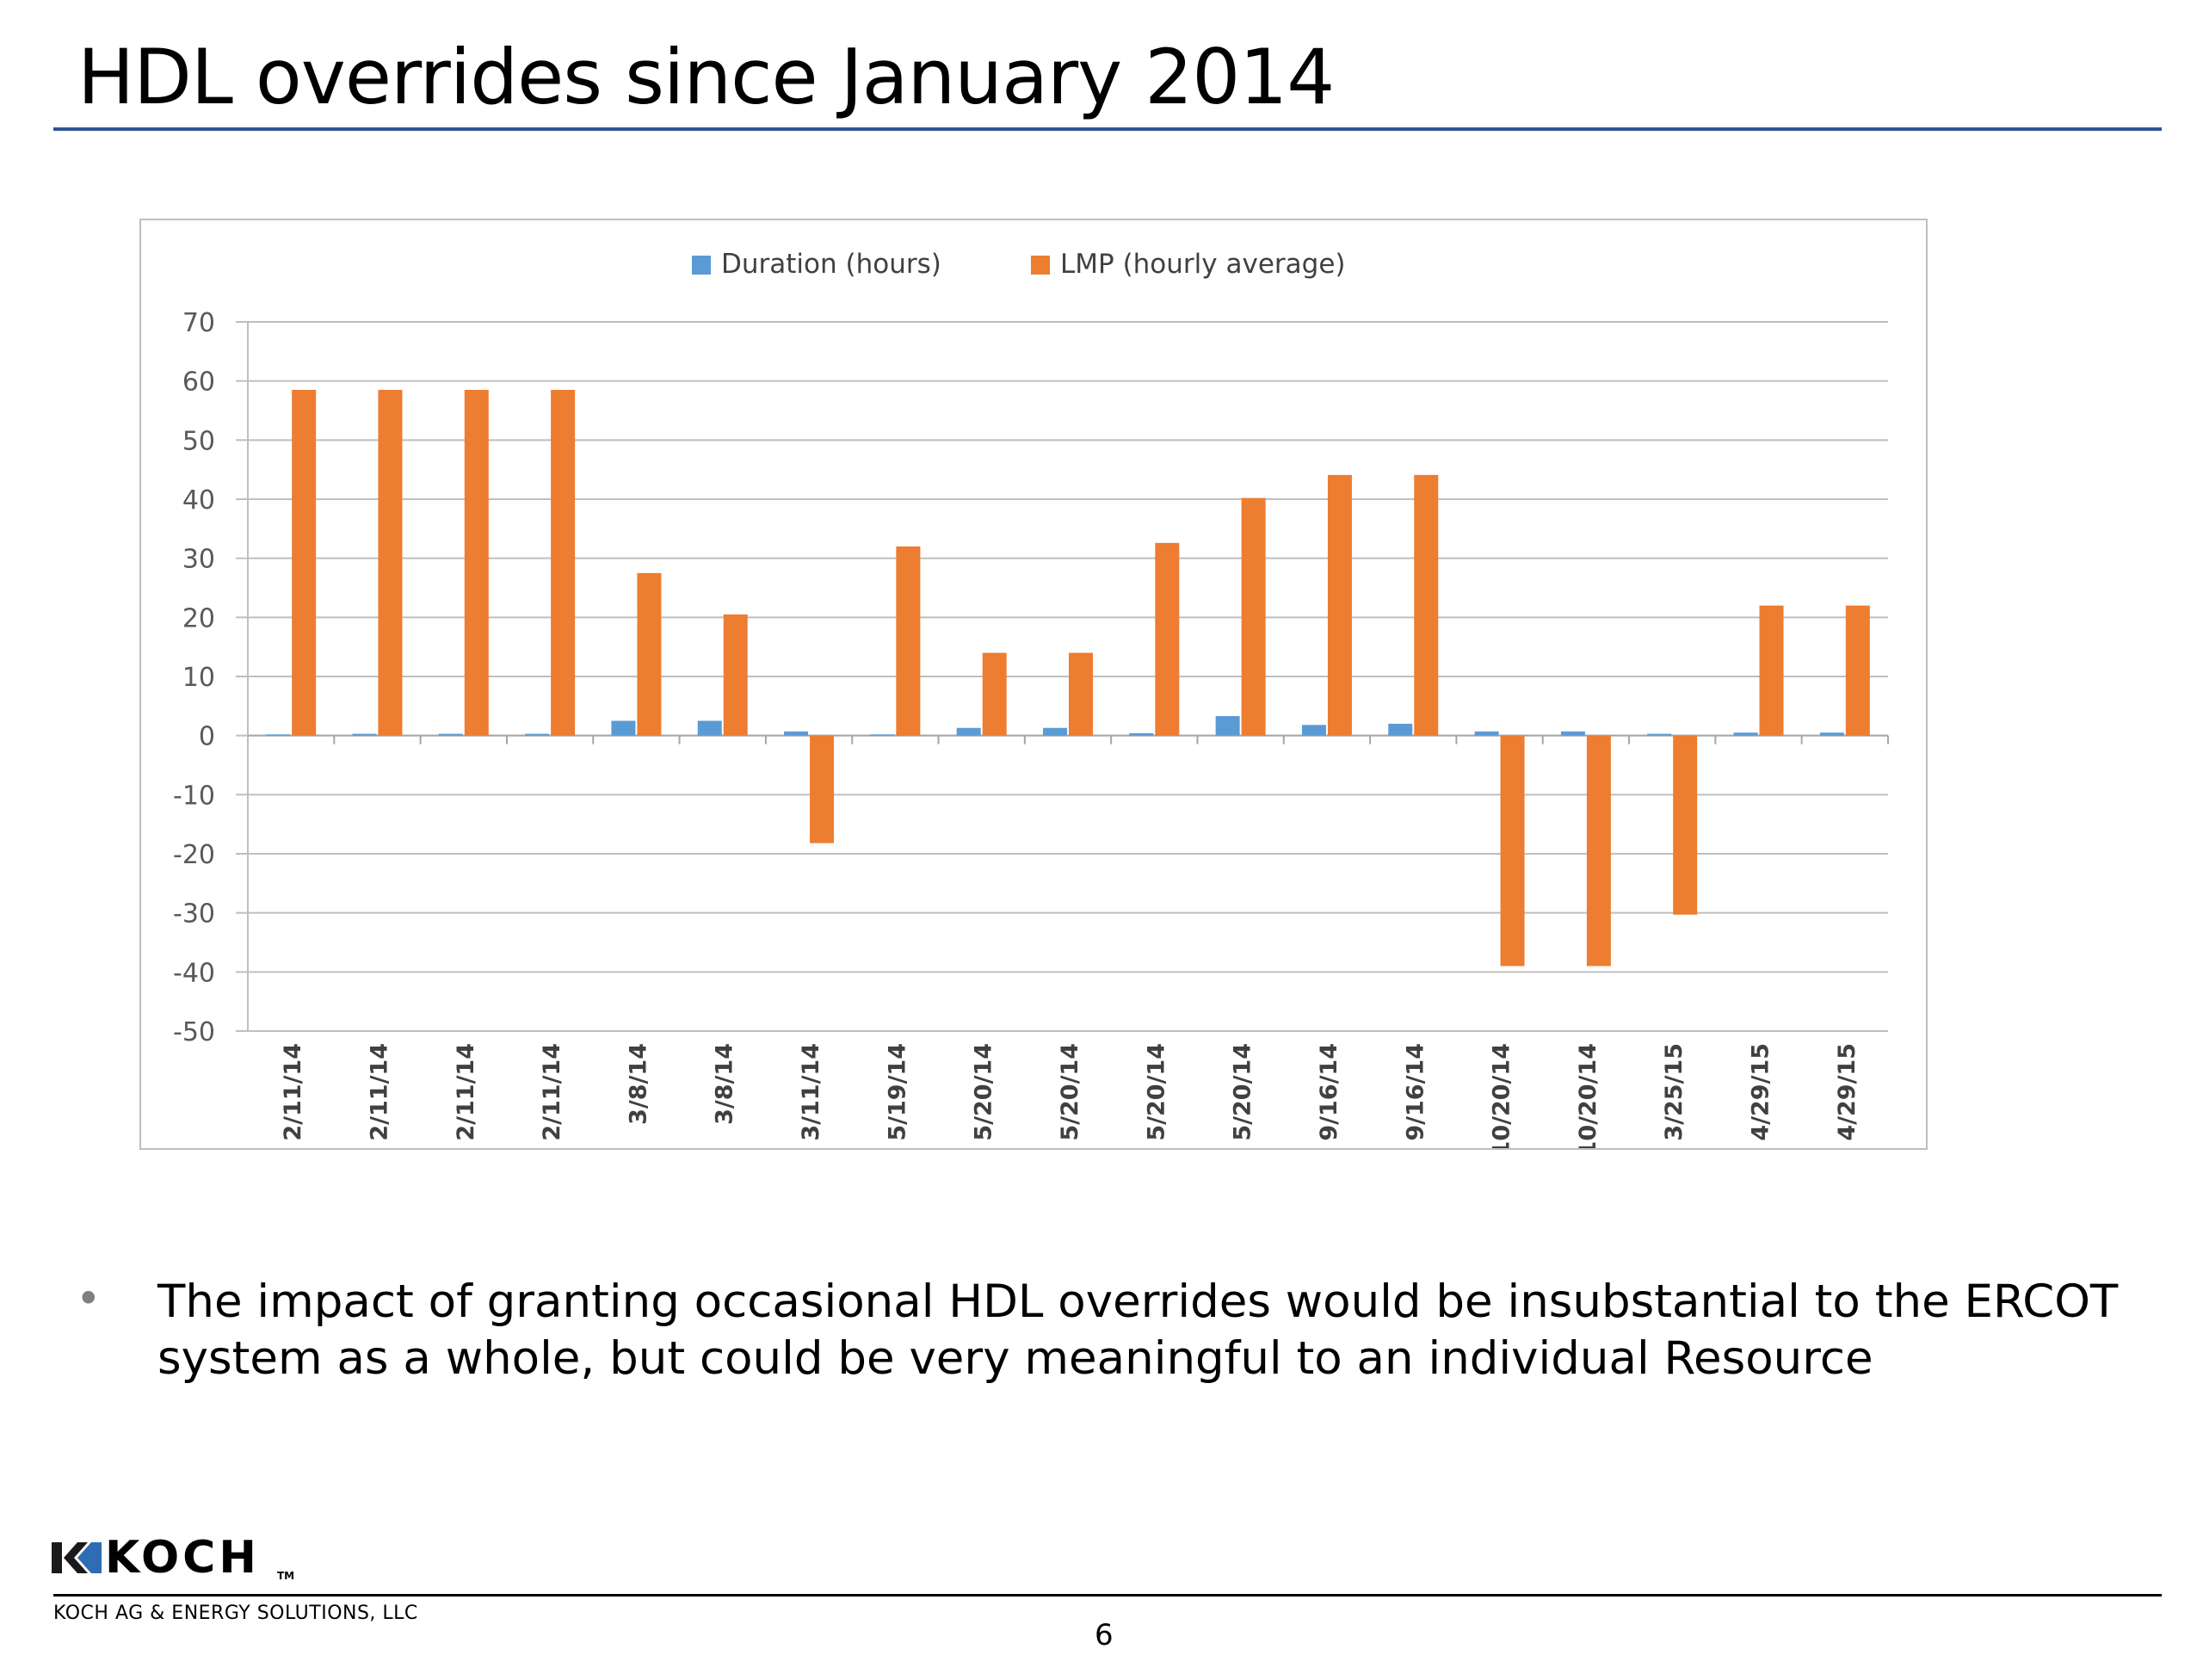 This screenshot has height=1680, width=2203. Describe the element at coordinates (702, 265) in the screenshot. I see `legend-duration-swatch` at that location.